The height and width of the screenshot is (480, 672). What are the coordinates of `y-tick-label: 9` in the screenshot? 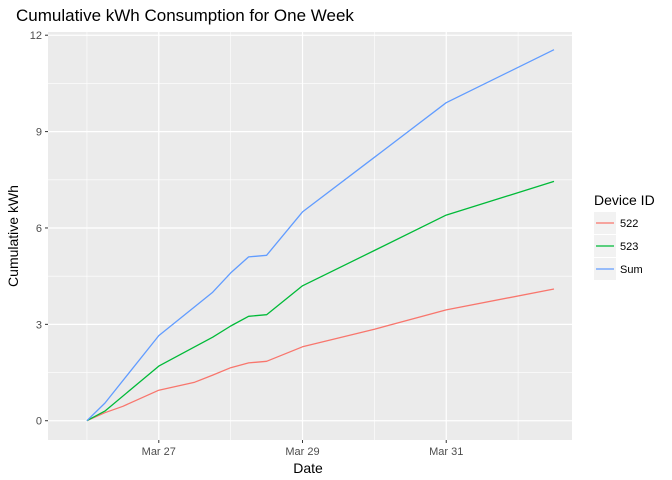 It's located at (39, 133).